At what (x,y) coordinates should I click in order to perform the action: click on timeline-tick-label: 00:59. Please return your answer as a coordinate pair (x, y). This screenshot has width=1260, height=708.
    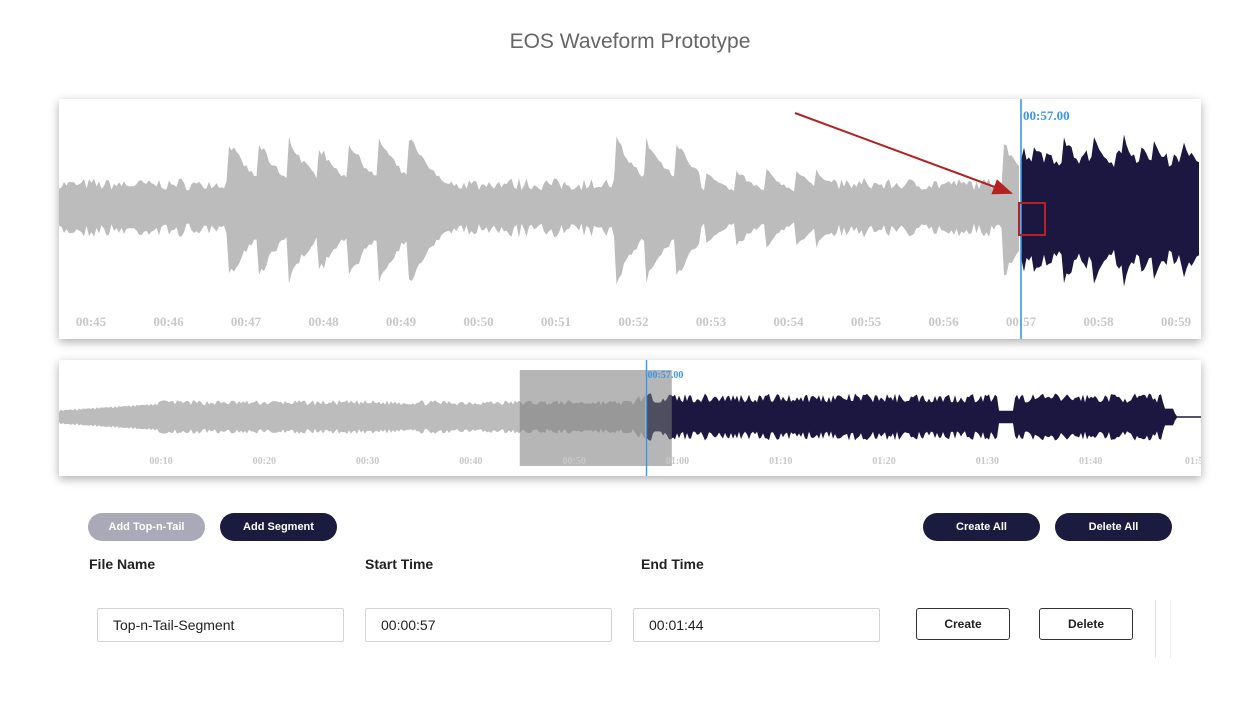
    Looking at the image, I should click on (1176, 321).